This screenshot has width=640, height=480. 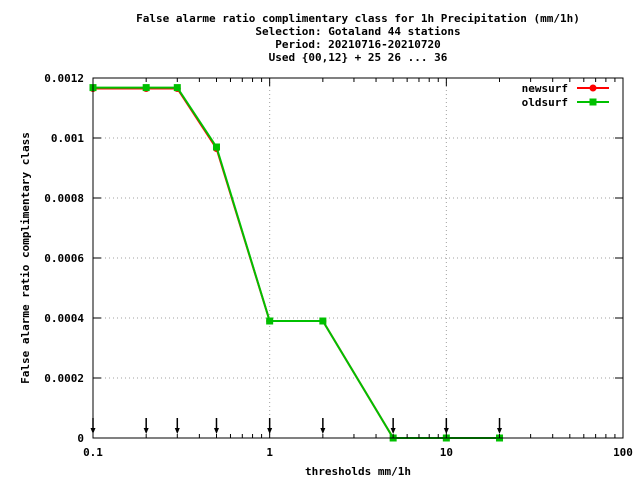 What do you see at coordinates (296, 426) in the screenshot?
I see `threshold-markers` at bounding box center [296, 426].